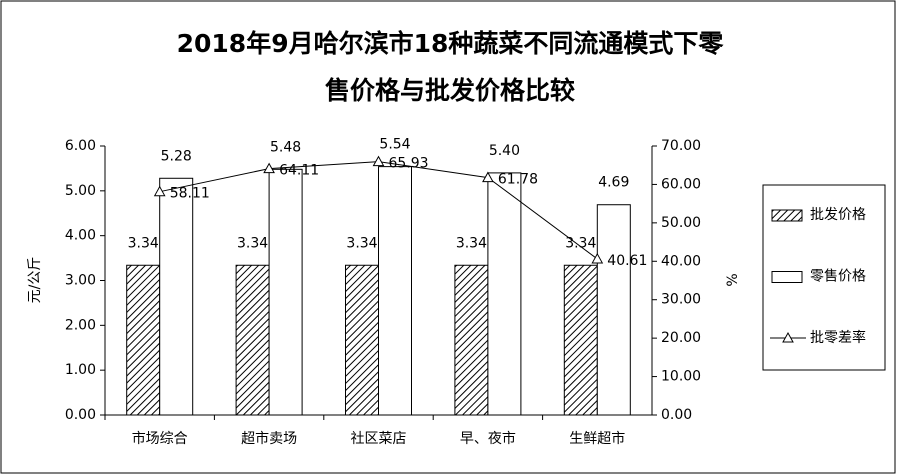  I want to click on data-label: 5.54, so click(394, 145).